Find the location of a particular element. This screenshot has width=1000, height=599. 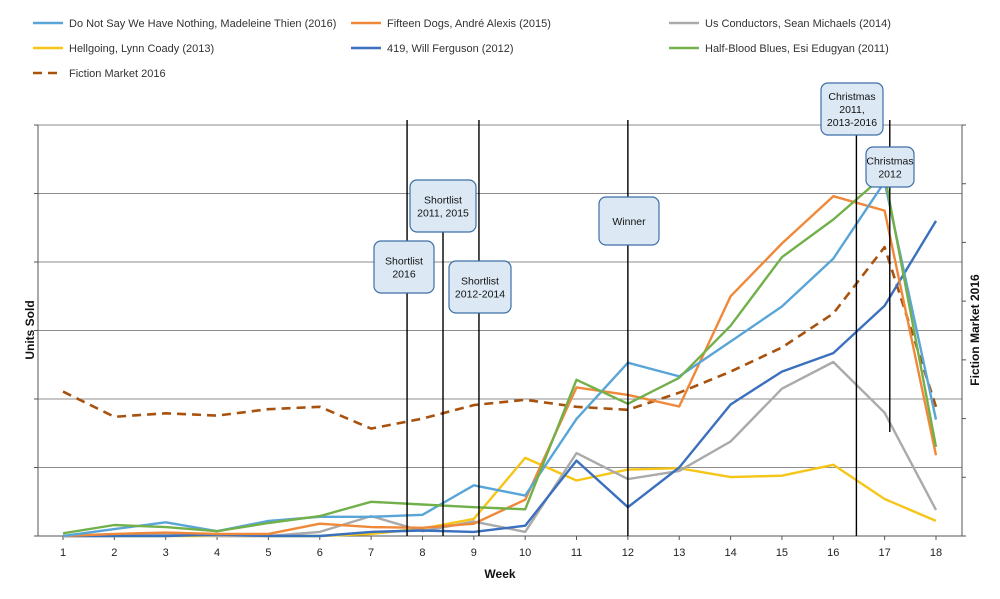

x-tick-label: 13 is located at coordinates (679, 553).